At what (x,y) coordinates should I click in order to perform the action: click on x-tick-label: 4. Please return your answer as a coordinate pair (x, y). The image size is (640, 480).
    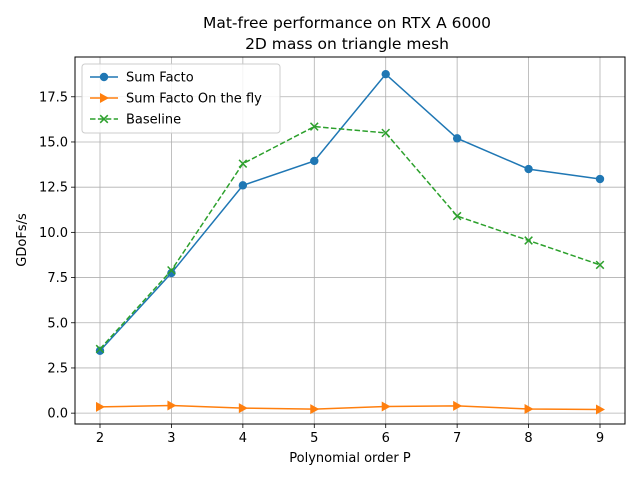
    Looking at the image, I should click on (243, 438).